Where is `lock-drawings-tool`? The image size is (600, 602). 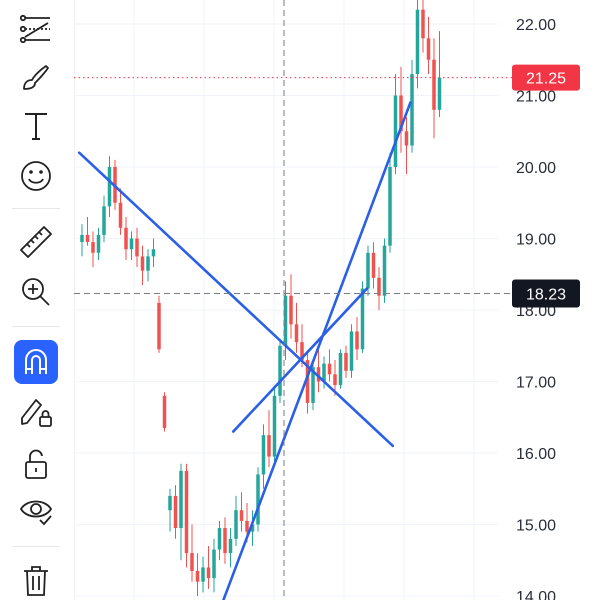 lock-drawings-tool is located at coordinates (36, 412).